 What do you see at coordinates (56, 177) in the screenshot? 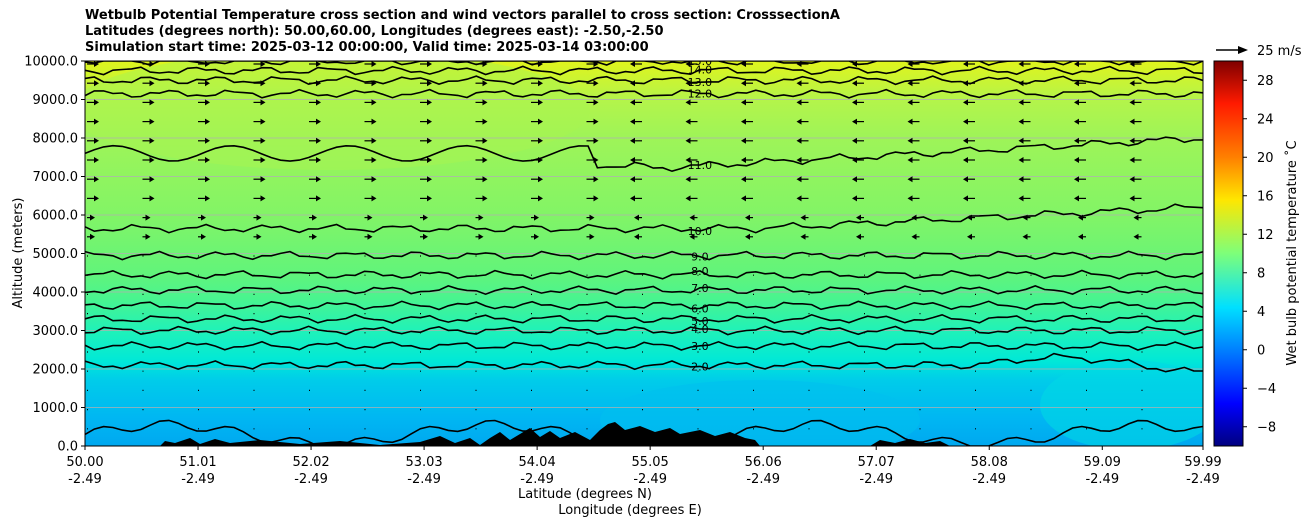
I see `y-tick-label: 7000.0` at bounding box center [56, 177].